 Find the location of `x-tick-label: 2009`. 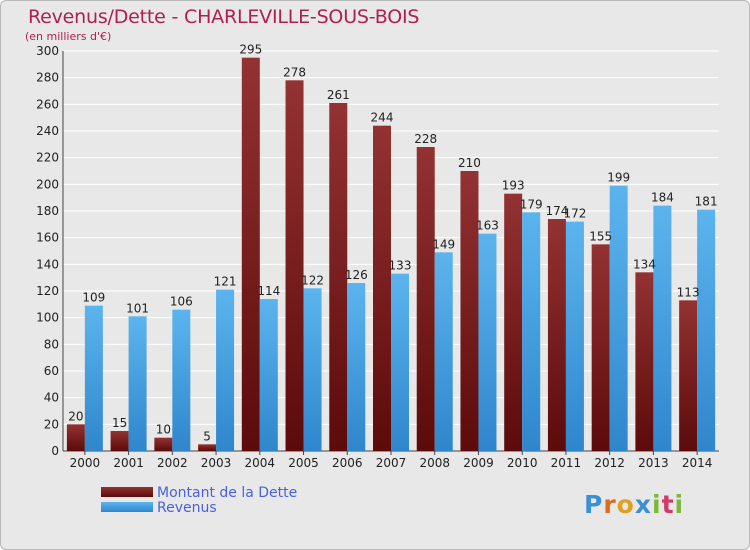

x-tick-label: 2009 is located at coordinates (478, 463).